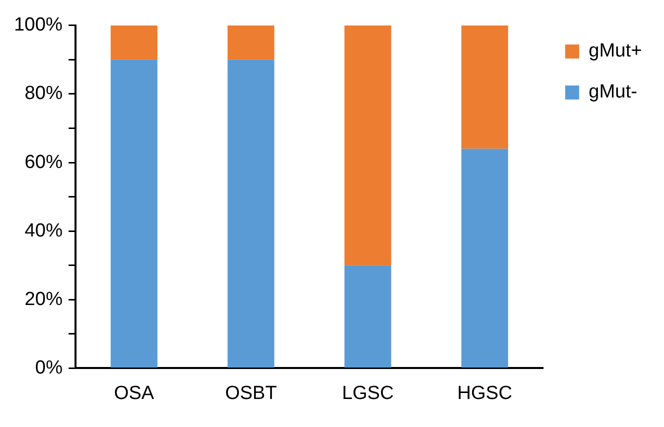  I want to click on x-tick-label: HGSC, so click(484, 393).